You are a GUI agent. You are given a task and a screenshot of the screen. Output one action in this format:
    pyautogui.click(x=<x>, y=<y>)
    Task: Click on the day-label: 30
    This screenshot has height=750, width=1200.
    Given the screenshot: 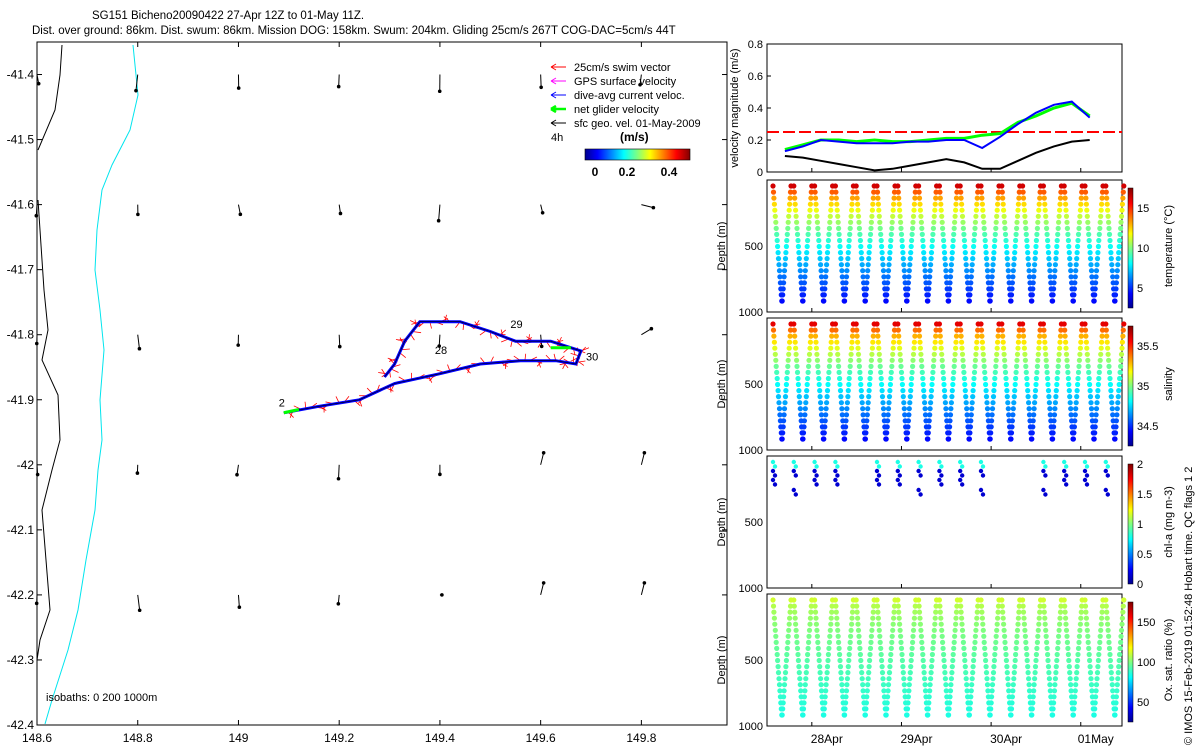 What is the action you would take?
    pyautogui.click(x=592, y=358)
    